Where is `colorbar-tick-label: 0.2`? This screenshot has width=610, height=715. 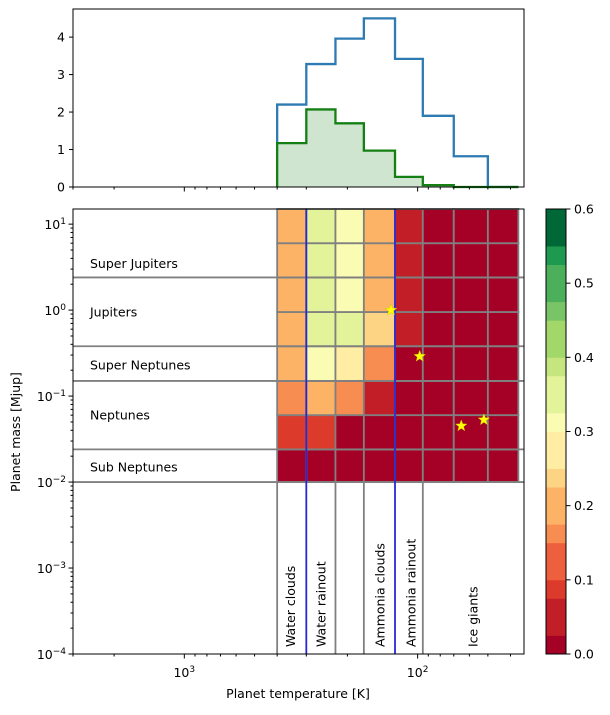
colorbar-tick-label: 0.2 is located at coordinates (584, 505).